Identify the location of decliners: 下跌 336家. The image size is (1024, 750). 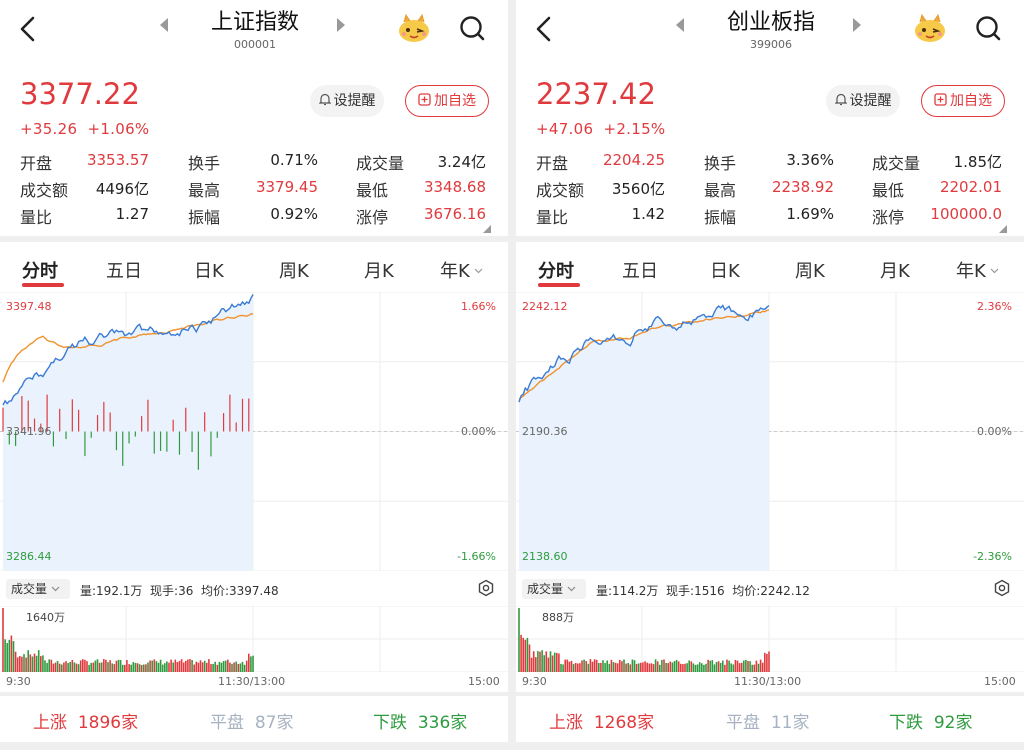
(420, 720).